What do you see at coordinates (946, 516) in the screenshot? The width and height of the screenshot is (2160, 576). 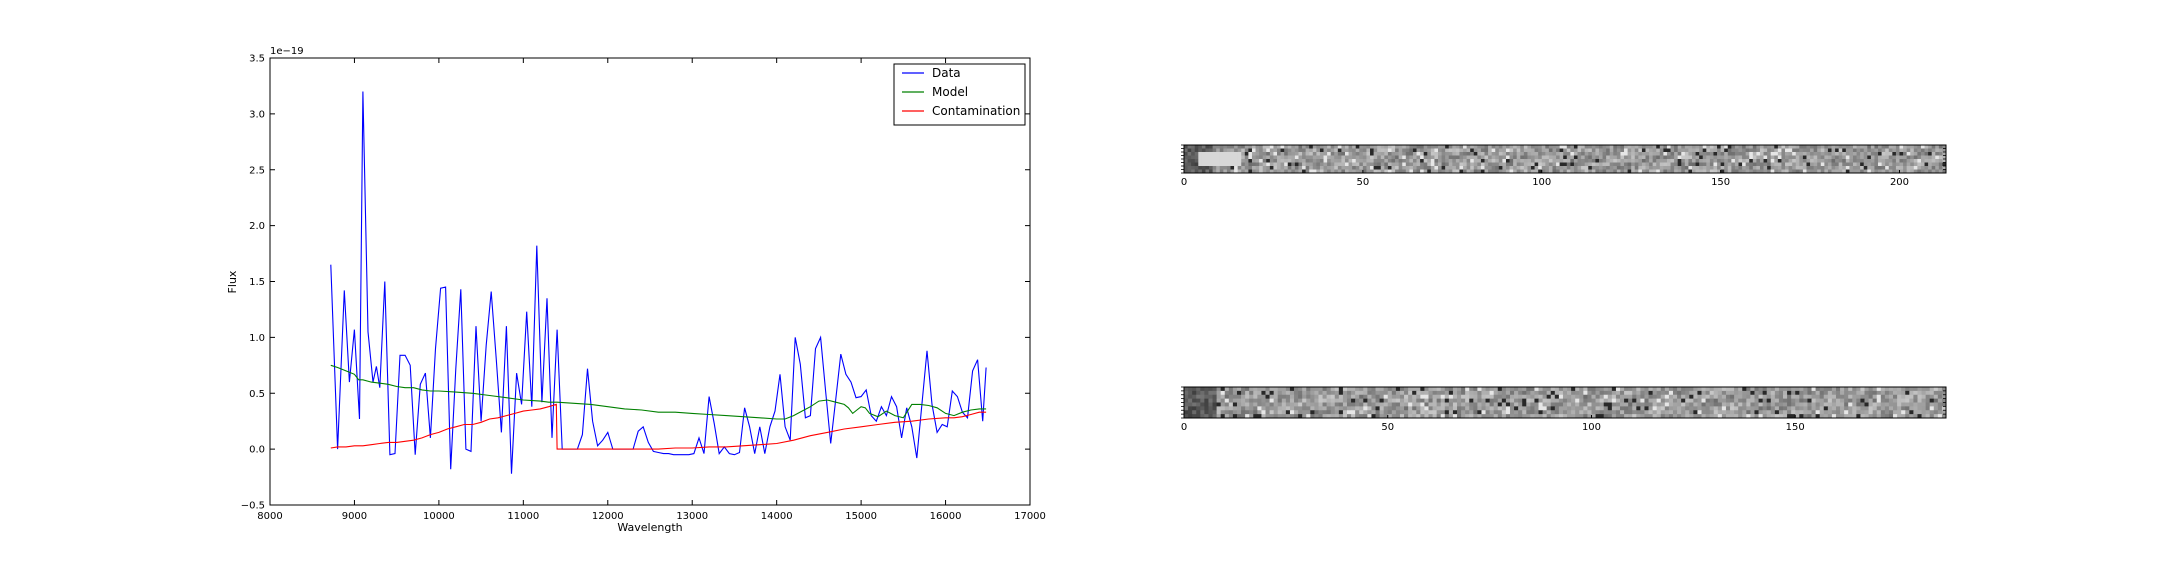 I see `x-tick-label: 16000` at bounding box center [946, 516].